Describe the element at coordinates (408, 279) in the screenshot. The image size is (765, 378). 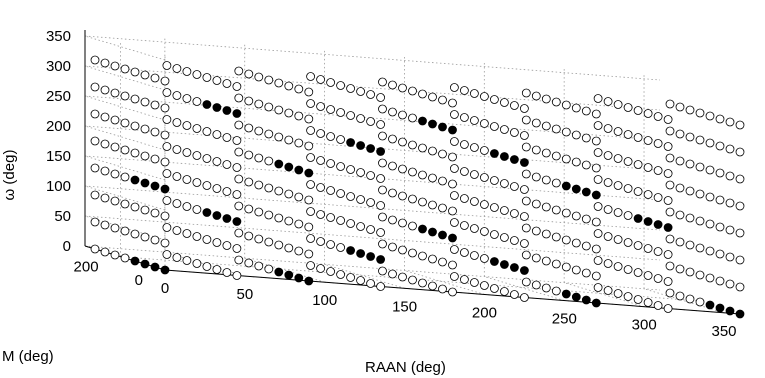
I see `gridline-floor-m` at that location.